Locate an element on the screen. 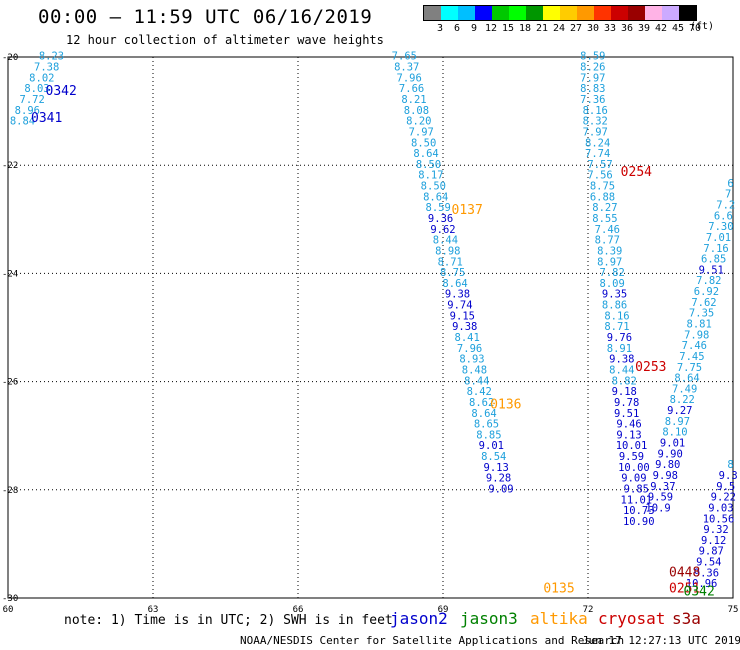 The width and height of the screenshot is (740, 650). wave-height-value: 10.9 is located at coordinates (657, 508).